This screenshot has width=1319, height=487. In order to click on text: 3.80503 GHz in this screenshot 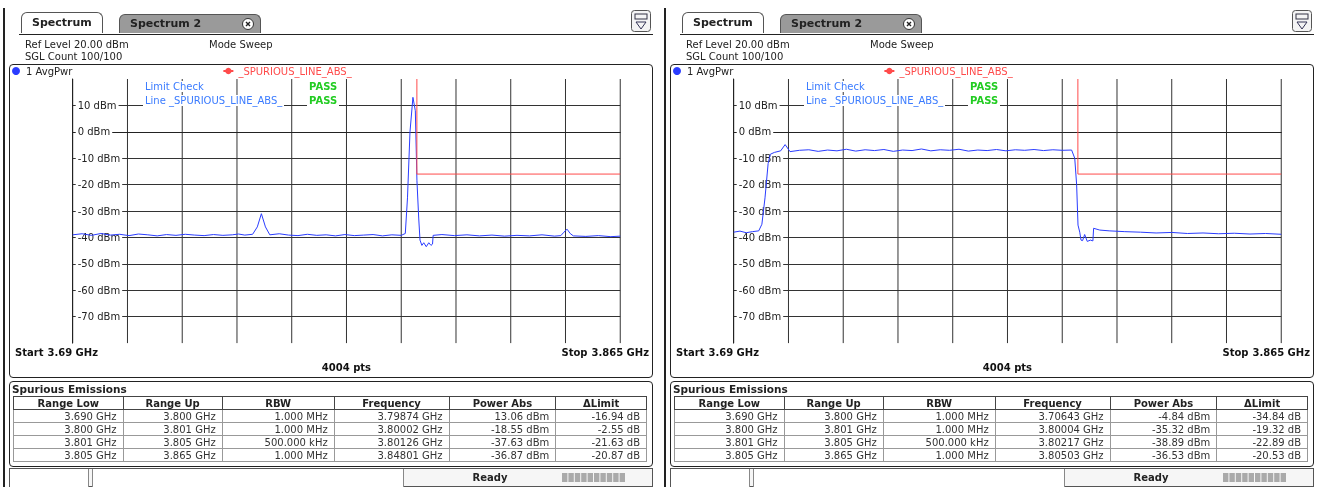, I will do `click(1053, 455)`.